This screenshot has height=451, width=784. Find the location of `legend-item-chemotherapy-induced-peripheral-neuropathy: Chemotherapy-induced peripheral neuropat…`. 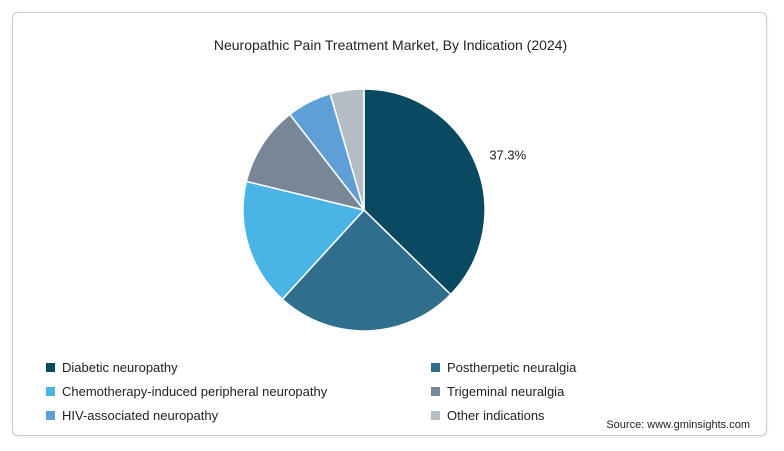

legend-item-chemotherapy-induced-peripheral-neuropathy: Chemotherapy-induced peripheral neuropat… is located at coordinates (238, 391).